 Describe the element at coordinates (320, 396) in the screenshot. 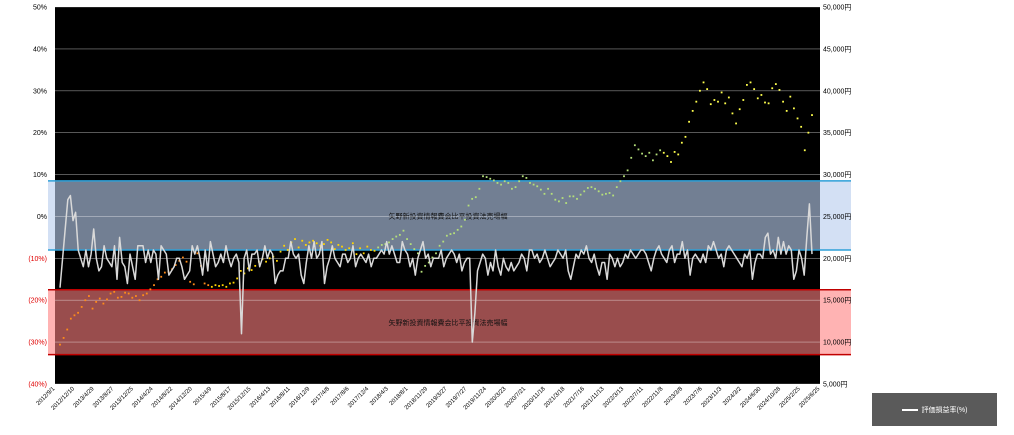

I see `x-tick-label: 2017/4/8` at that location.